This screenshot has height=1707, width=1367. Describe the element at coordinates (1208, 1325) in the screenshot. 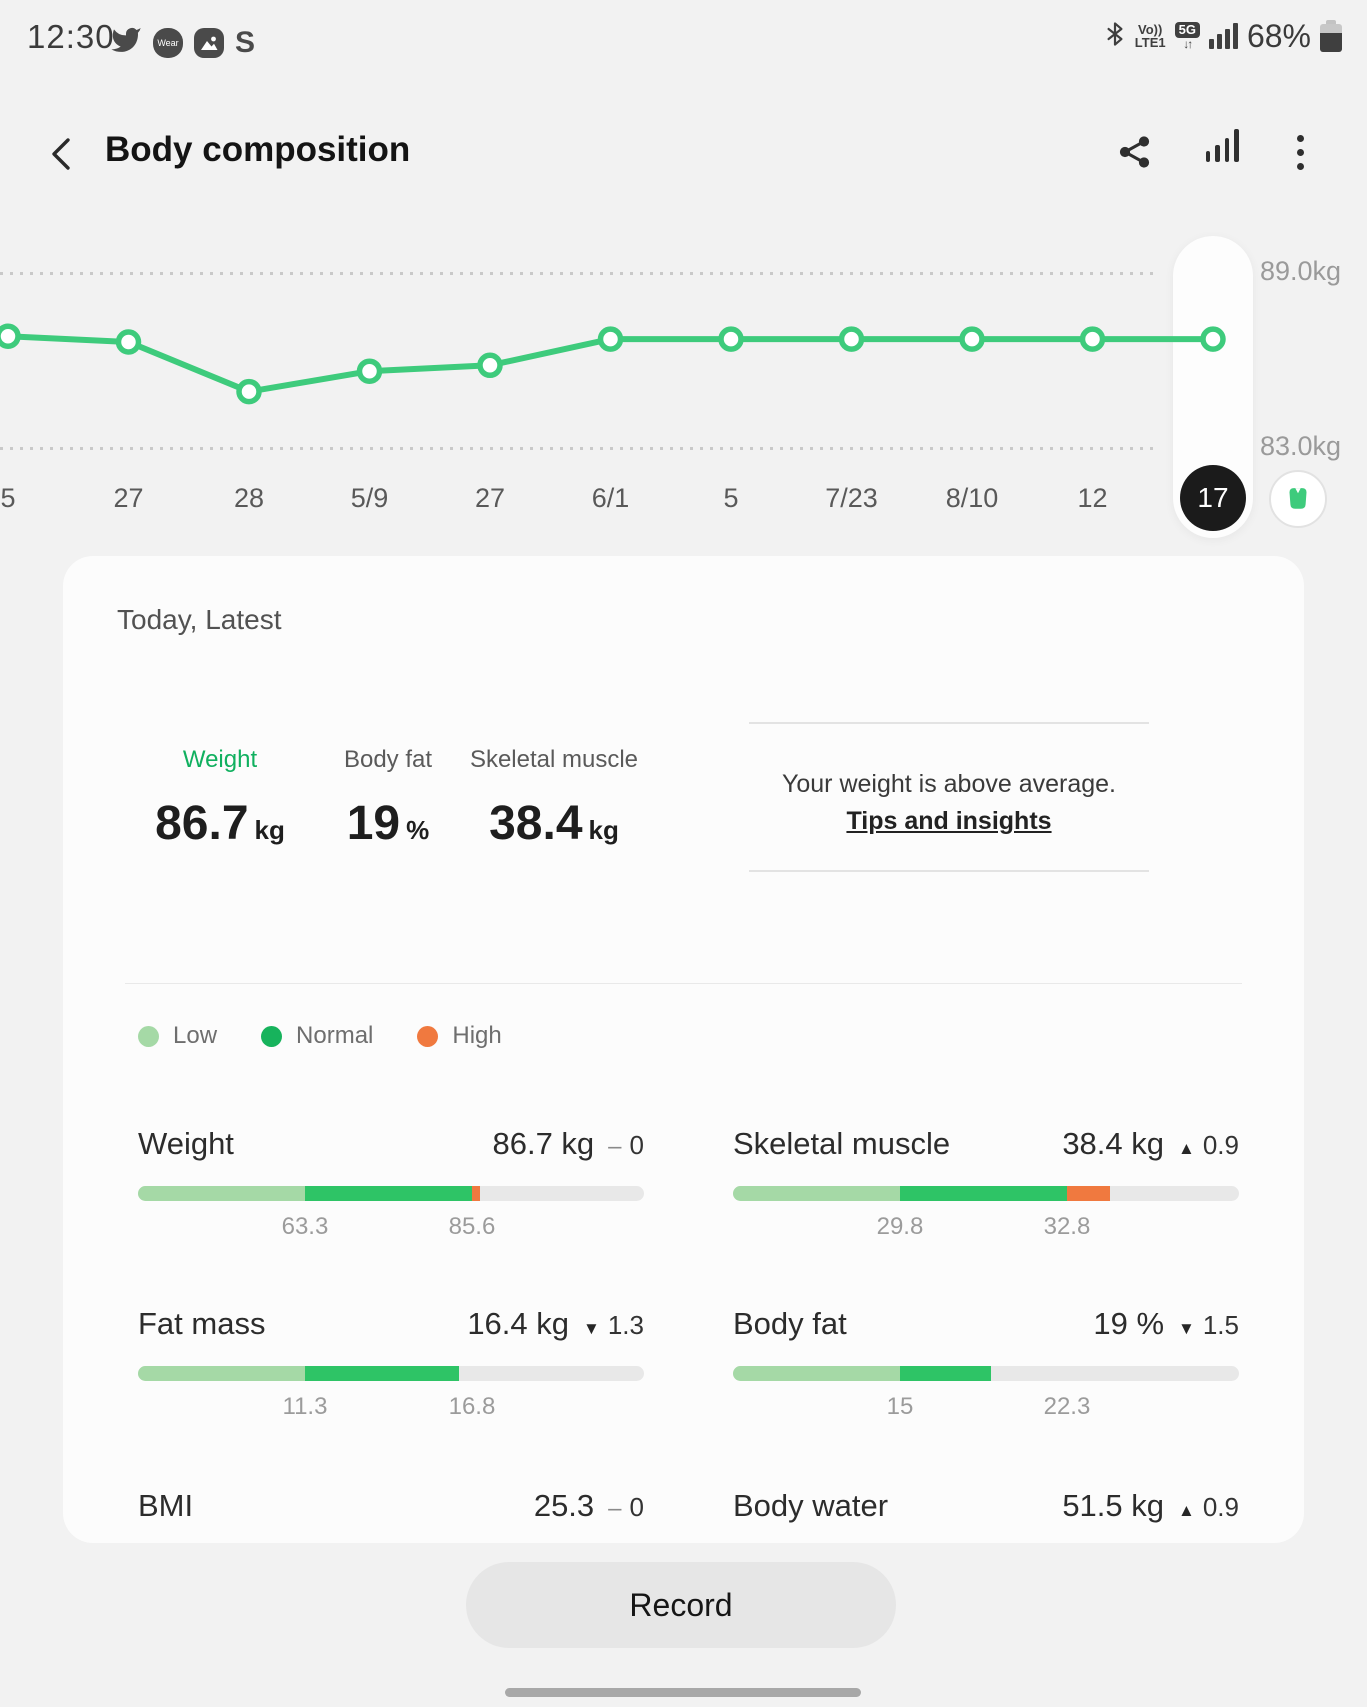

I see `metric-delta: ▼ 1.5` at that location.